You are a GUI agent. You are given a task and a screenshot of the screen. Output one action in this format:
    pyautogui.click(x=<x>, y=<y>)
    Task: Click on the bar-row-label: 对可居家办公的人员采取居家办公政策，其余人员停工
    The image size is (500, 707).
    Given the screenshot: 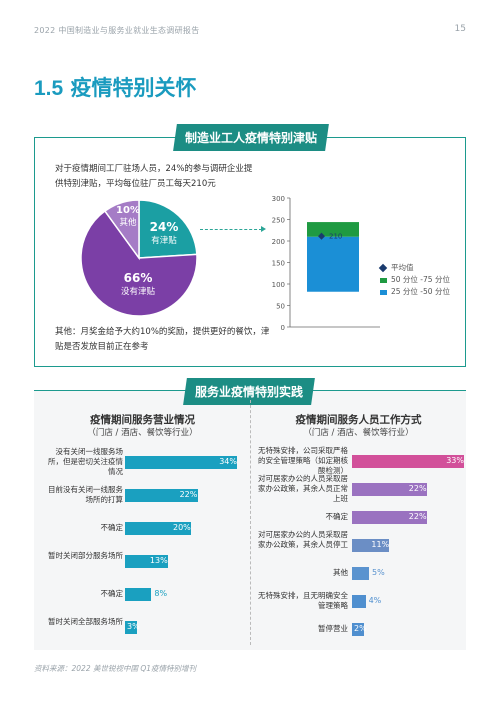 What is the action you would take?
    pyautogui.click(x=303, y=539)
    